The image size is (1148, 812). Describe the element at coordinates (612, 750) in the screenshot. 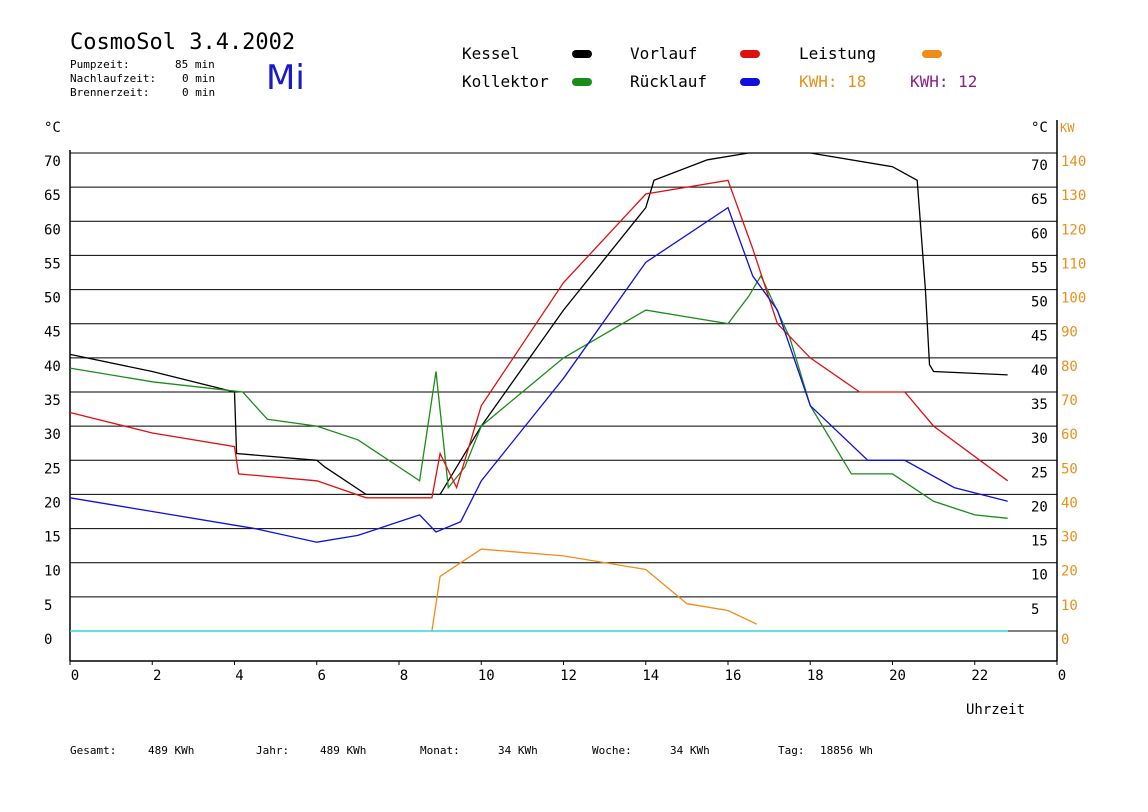

I see `woche-label: Woche:` at that location.